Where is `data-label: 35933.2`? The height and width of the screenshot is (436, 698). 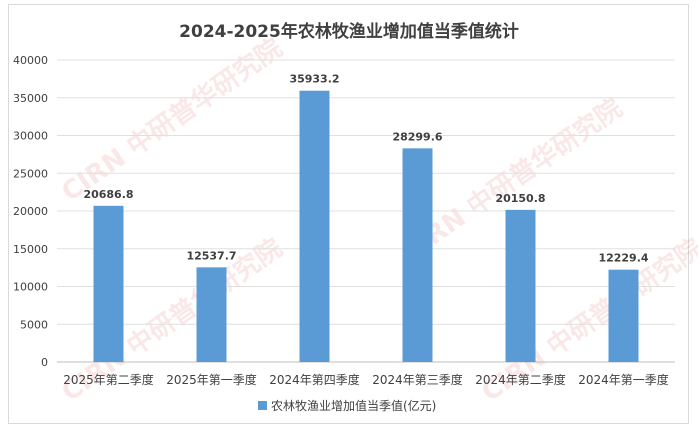
data-label: 35933.2 is located at coordinates (314, 79).